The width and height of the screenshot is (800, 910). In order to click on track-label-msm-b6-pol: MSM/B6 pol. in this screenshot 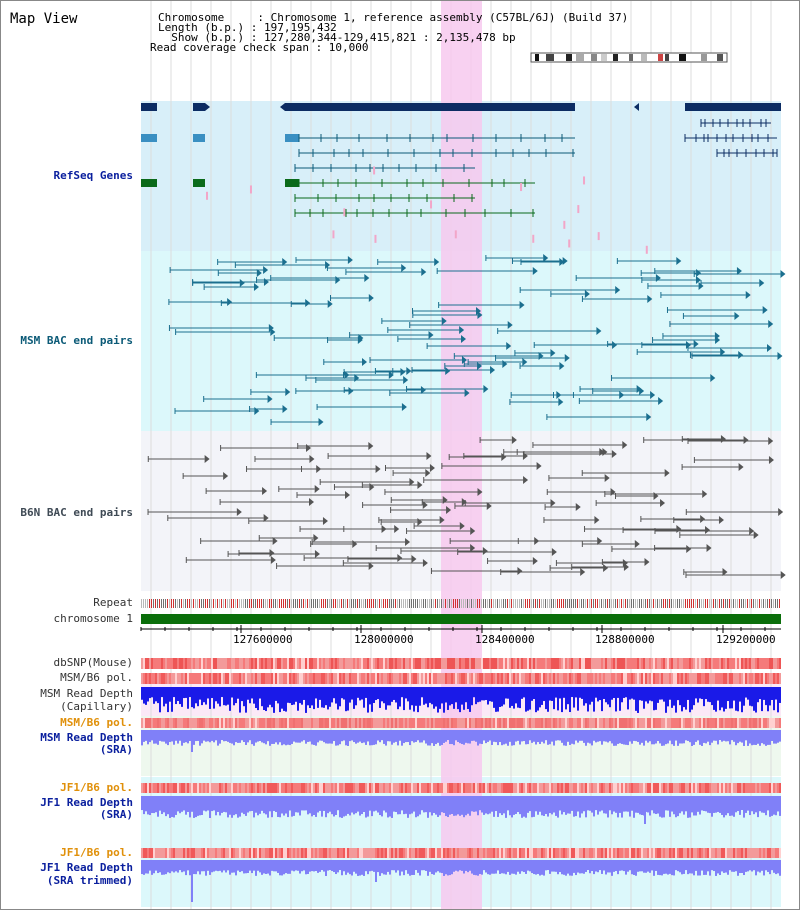, I will do `click(96, 677)`.